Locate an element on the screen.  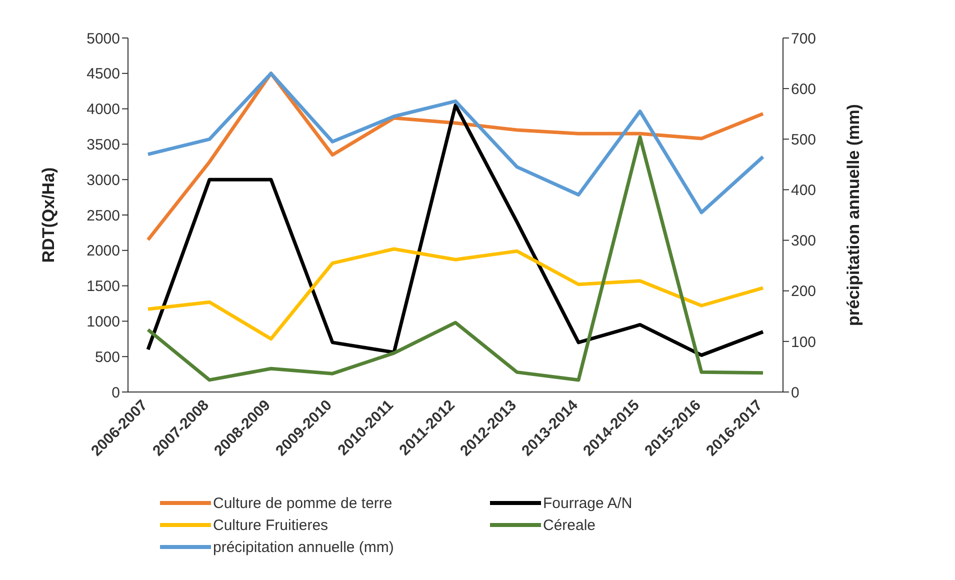
y2-axis-title: précipitation annuelle (mm) is located at coordinates (854, 215).